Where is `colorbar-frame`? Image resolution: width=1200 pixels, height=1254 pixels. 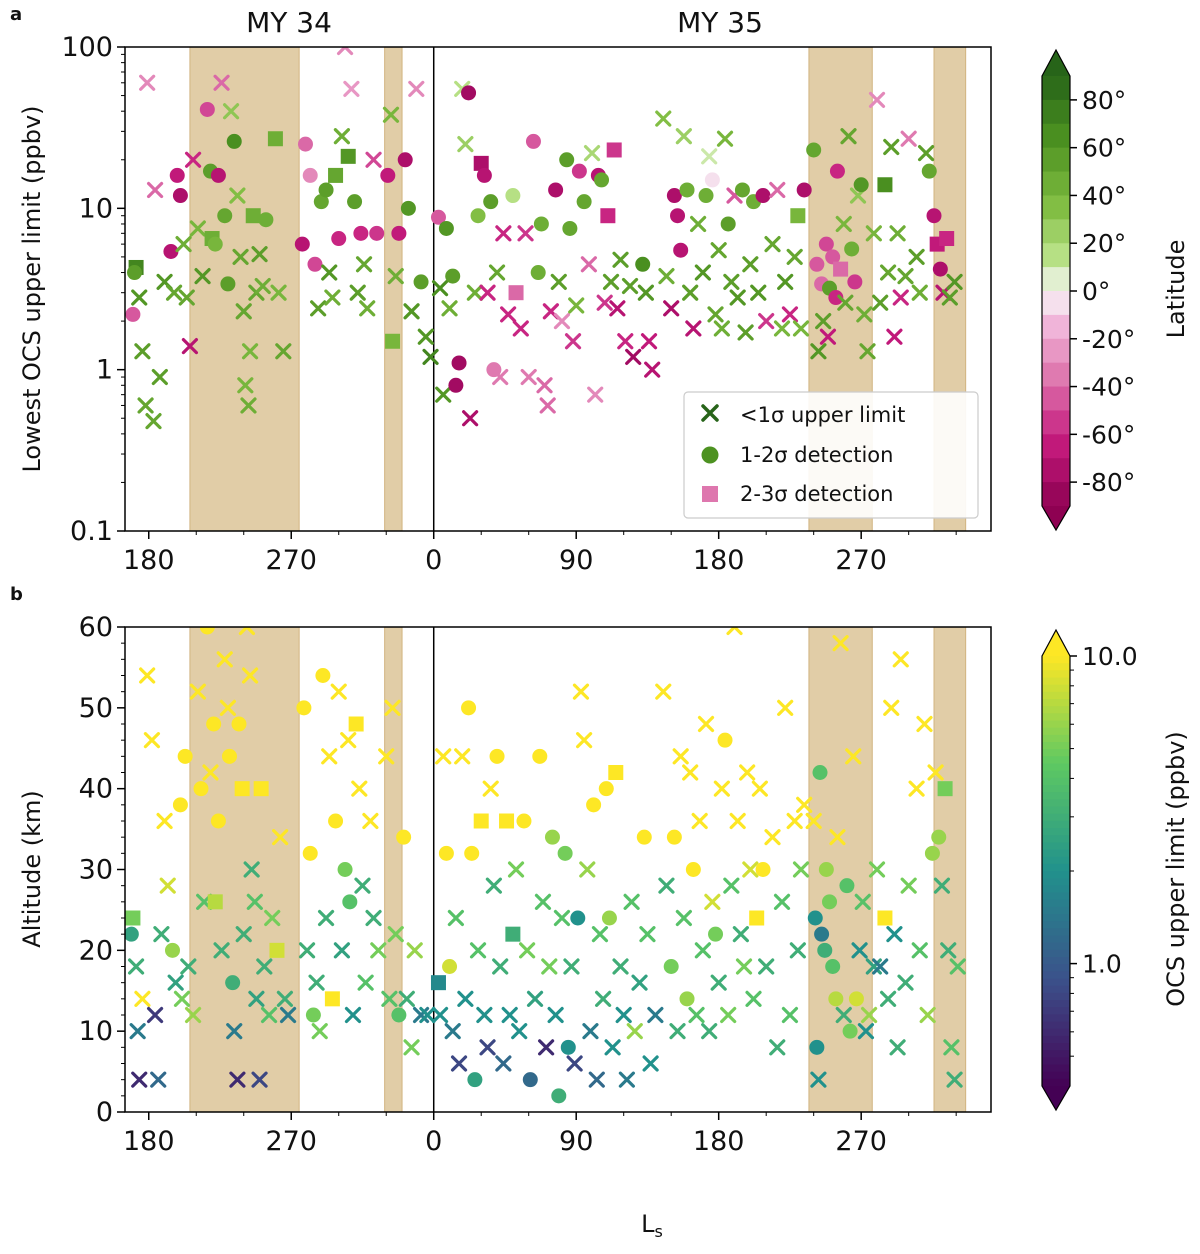 colorbar-frame is located at coordinates (1056, 290).